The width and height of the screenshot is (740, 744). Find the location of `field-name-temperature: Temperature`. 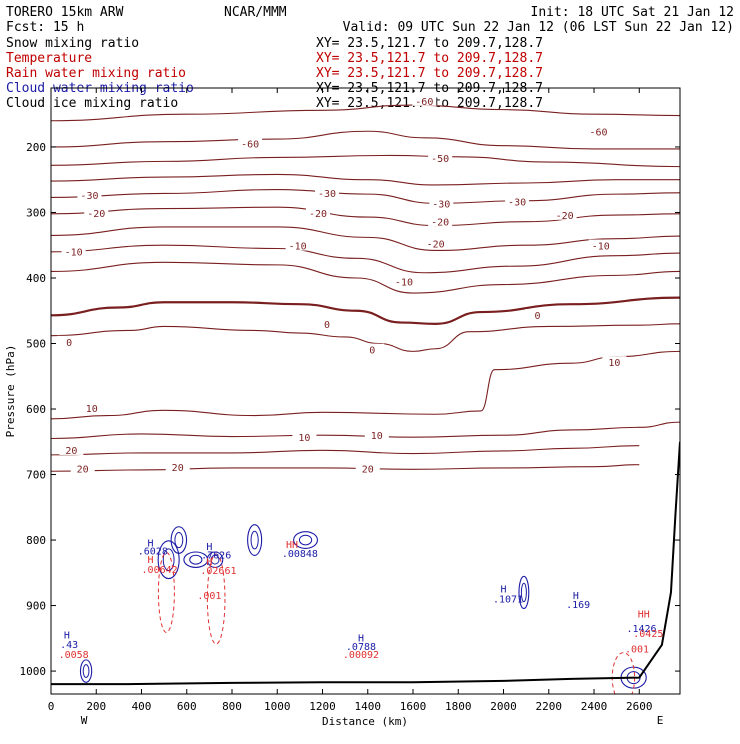

field-name-temperature: Temperature is located at coordinates (49, 58).